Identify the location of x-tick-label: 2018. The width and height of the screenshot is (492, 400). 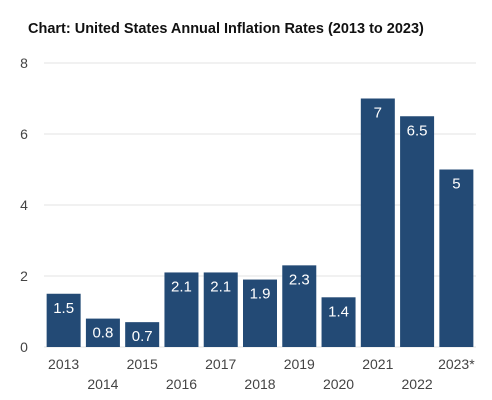
(259, 384).